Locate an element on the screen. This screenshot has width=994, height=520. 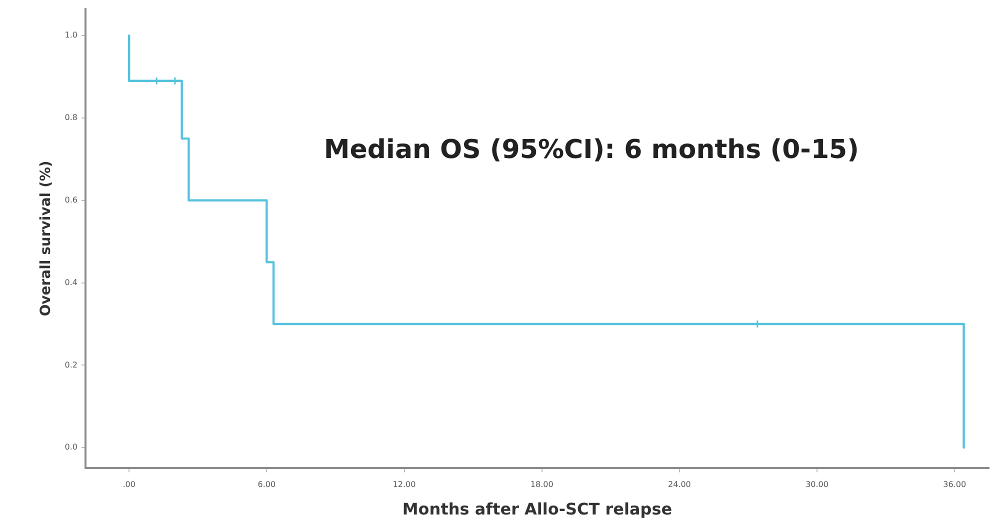
x-tick-label: 12.00 is located at coordinates (404, 485).